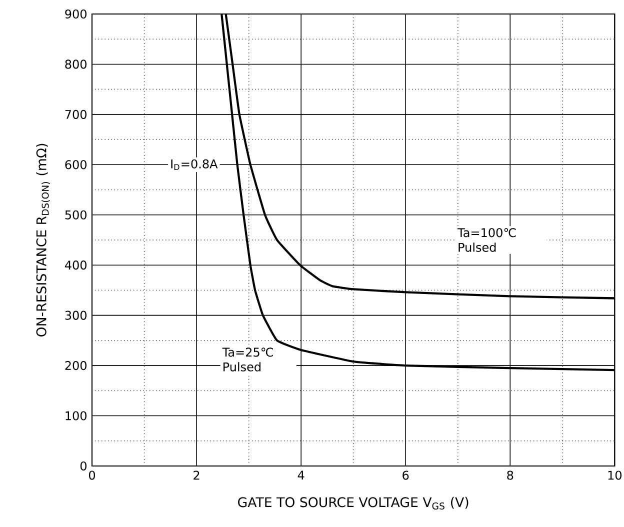  I want to click on y-tick-label: 600, so click(75, 165).